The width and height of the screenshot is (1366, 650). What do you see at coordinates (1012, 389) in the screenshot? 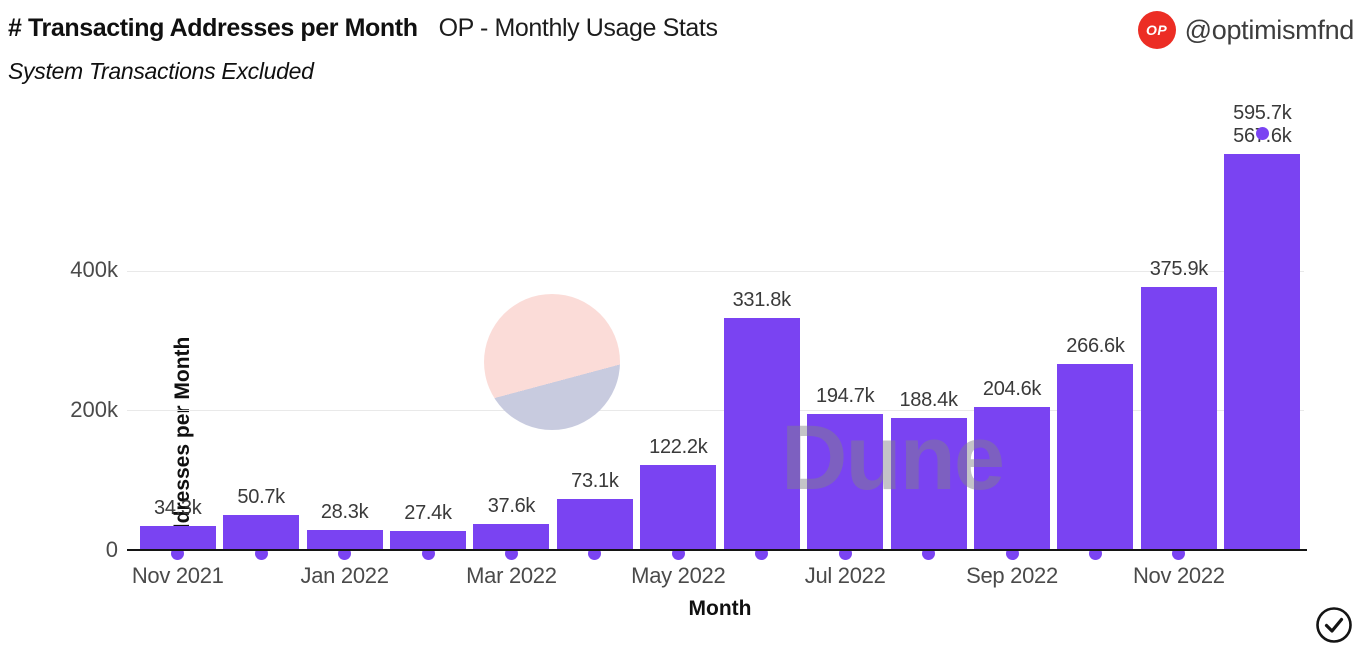
I see `bar-value-label: 204.6k` at bounding box center [1012, 389].